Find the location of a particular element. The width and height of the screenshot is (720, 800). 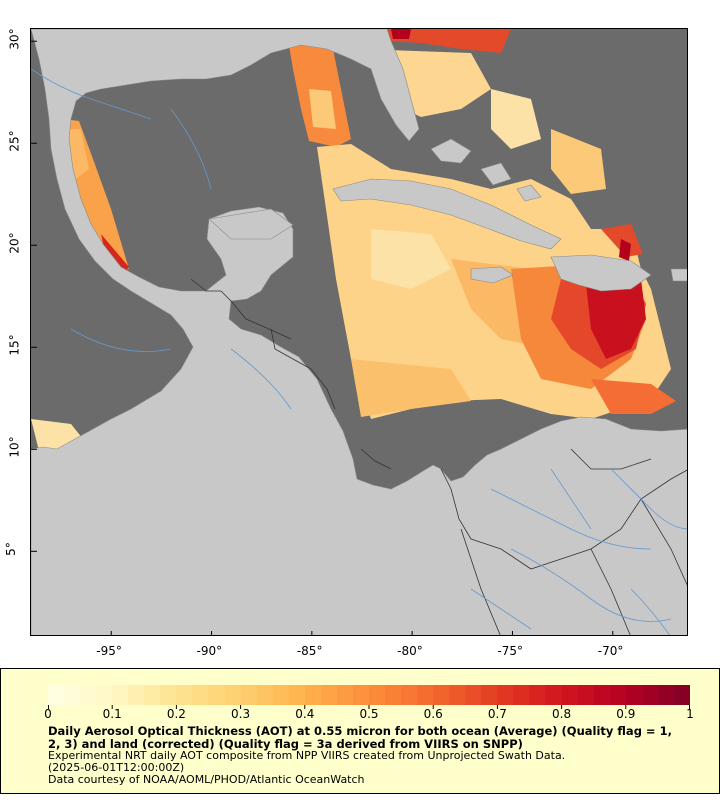

legend-date: (2025-06-01T12:00:00Z) is located at coordinates (116, 767).